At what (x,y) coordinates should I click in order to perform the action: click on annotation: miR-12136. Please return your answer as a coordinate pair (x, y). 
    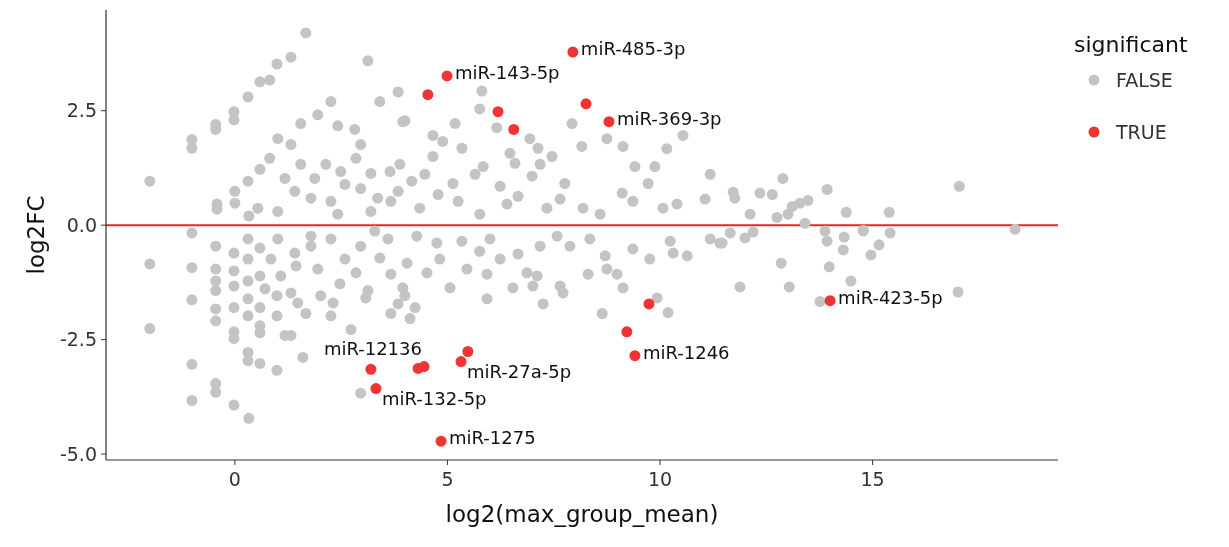
    Looking at the image, I should click on (372, 349).